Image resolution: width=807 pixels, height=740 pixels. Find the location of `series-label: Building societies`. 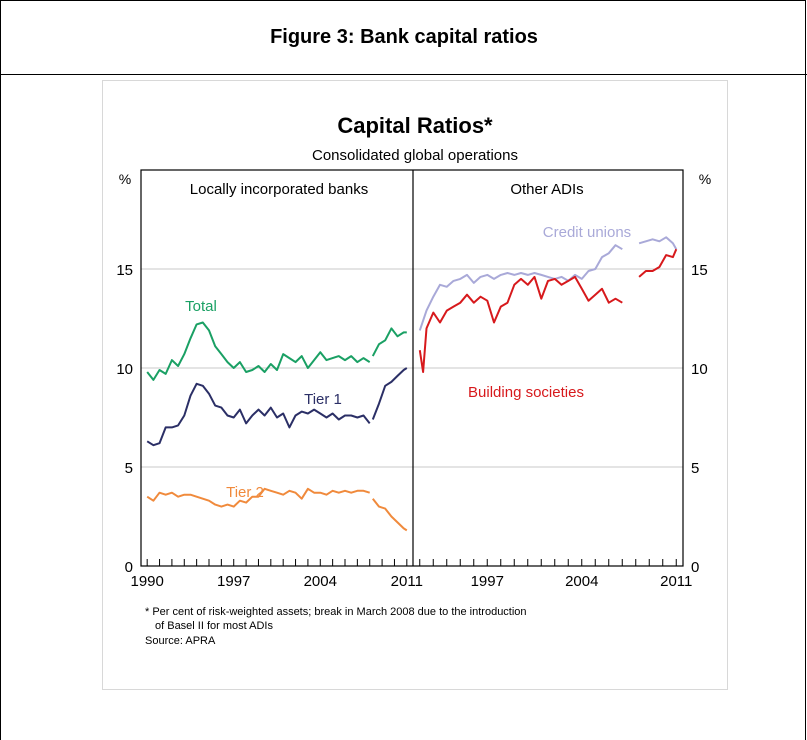

series-label: Building societies is located at coordinates (526, 392).